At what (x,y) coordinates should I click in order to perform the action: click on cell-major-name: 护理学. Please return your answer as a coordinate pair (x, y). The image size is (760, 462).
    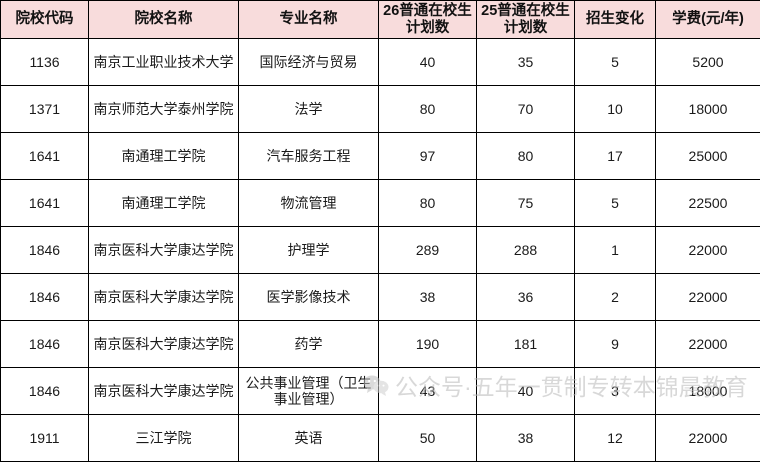
    Looking at the image, I should click on (309, 250).